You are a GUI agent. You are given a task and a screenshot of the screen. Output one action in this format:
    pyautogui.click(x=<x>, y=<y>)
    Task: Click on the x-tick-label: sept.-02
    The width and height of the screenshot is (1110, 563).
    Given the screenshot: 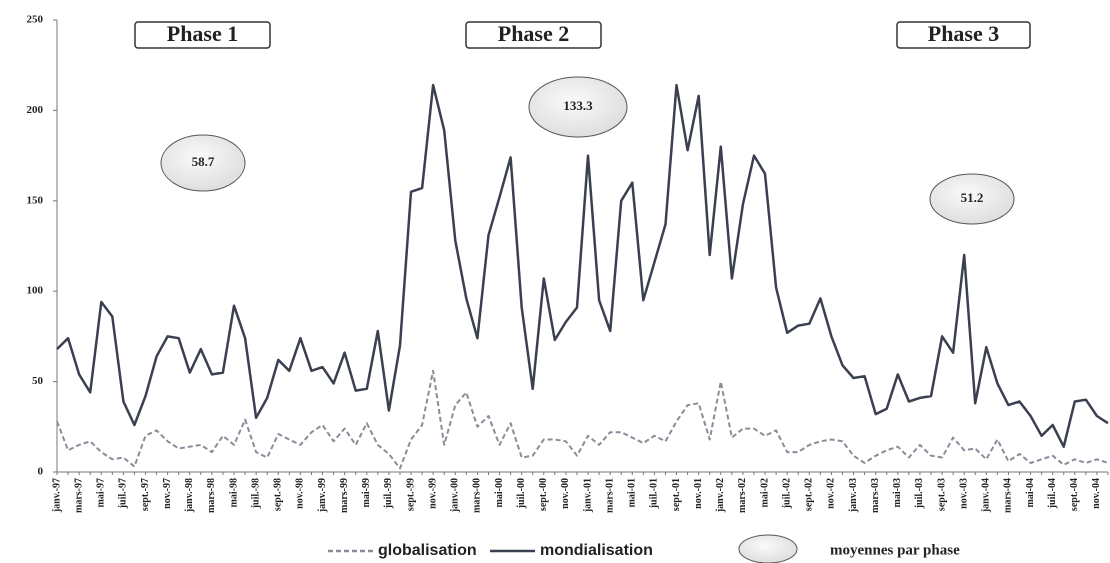 What is the action you would take?
    pyautogui.click(x=809, y=494)
    